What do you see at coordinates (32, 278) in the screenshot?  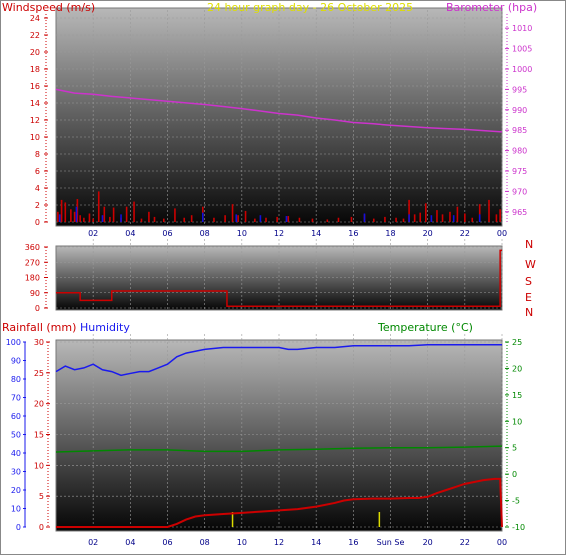 I see `direction-tick-label: 180` at bounding box center [32, 278].